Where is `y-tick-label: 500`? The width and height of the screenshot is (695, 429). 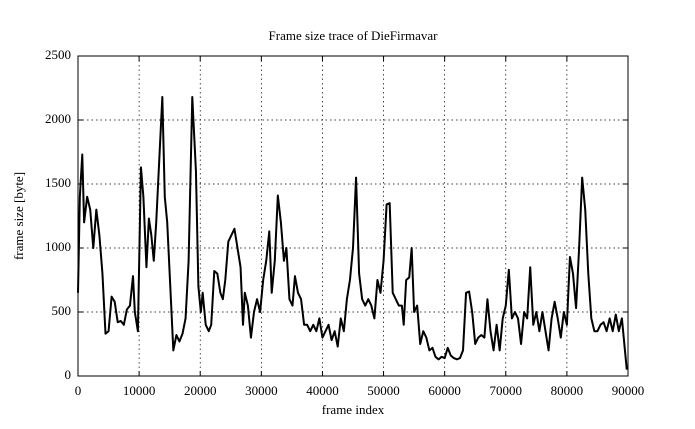 y-tick-label: 500 is located at coordinates (62, 310).